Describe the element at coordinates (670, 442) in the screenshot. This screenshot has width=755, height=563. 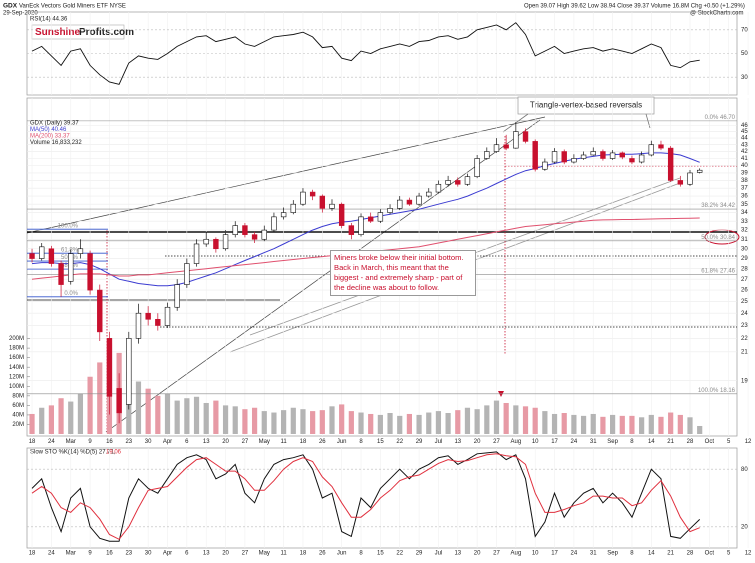
I see `x-tick-label: 21` at that location.